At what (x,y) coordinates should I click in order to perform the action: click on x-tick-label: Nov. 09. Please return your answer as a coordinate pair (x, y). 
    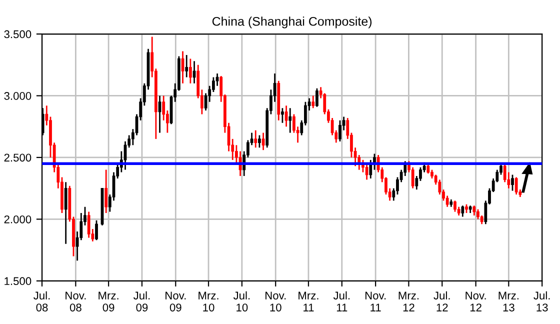
    Looking at the image, I should click on (176, 302).